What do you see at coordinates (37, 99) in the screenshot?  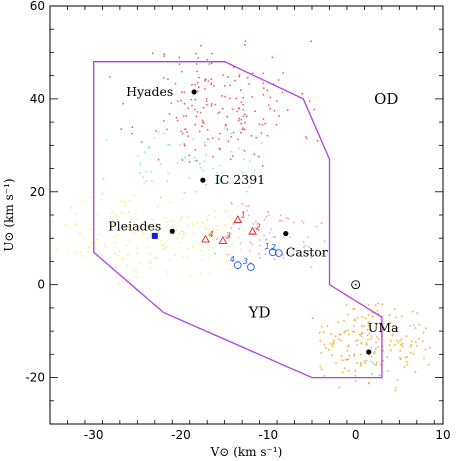 I see `y-tick-label: 40` at bounding box center [37, 99].